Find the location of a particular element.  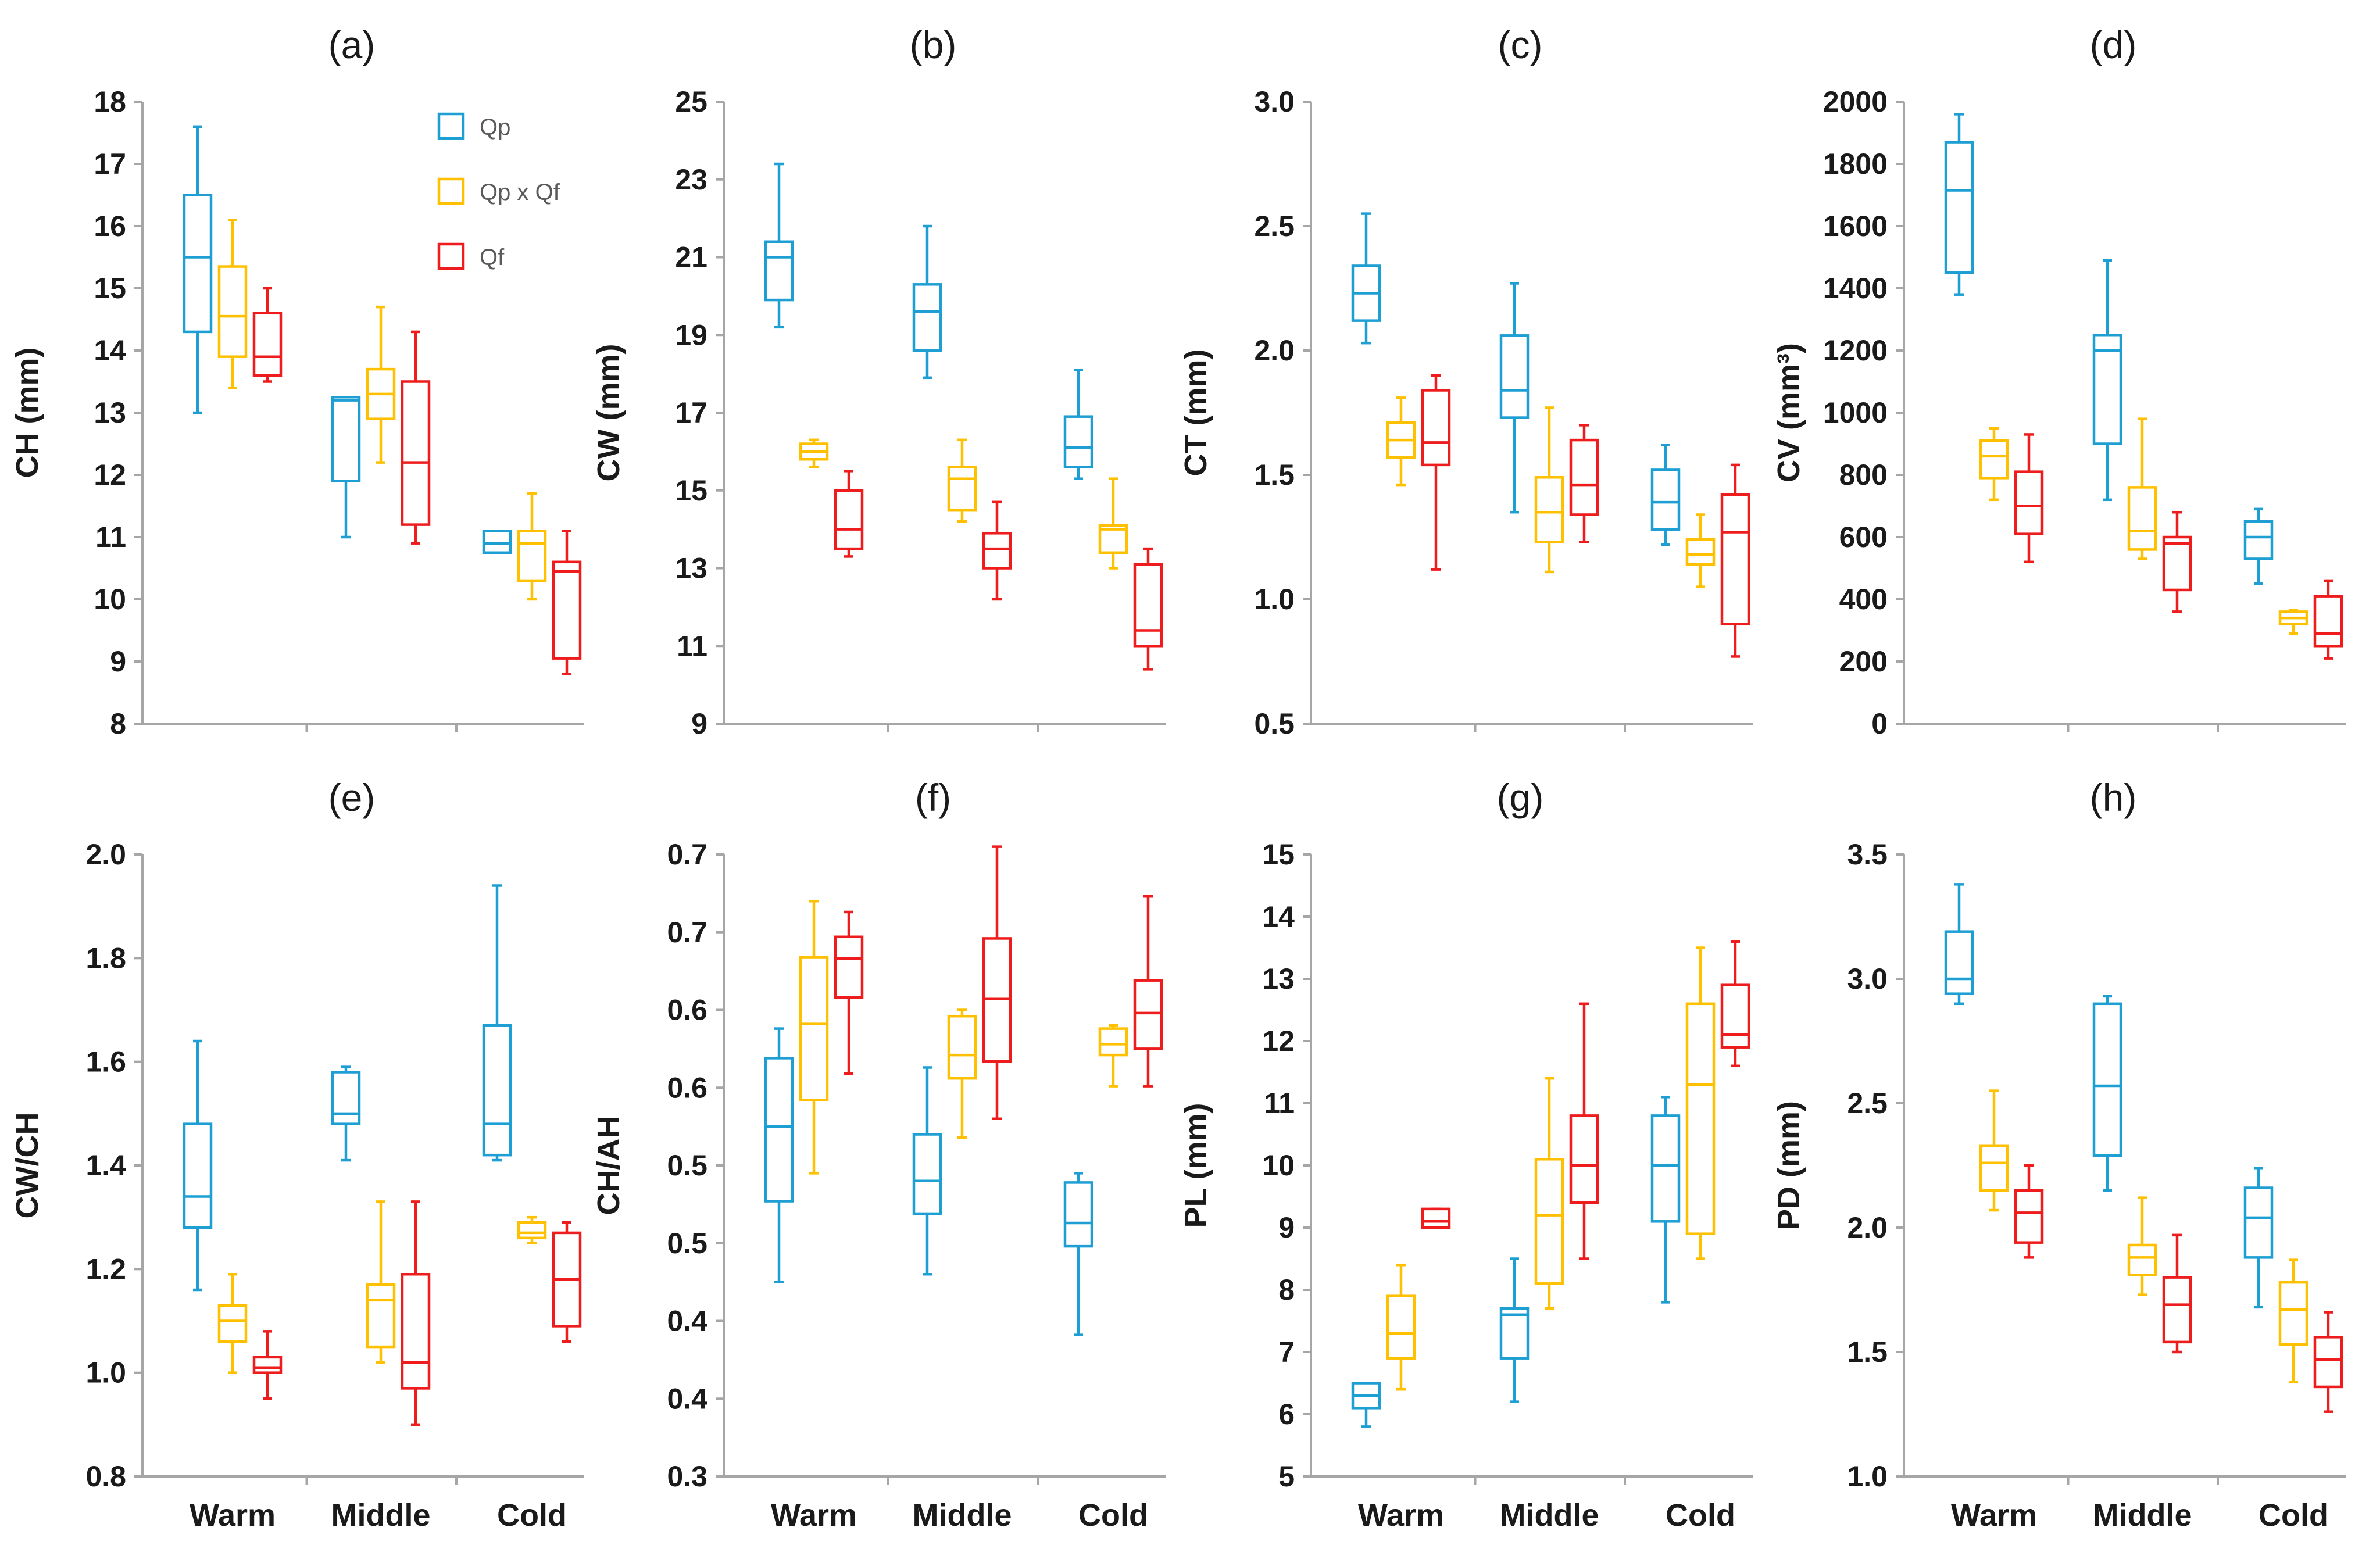

y-tick-label: 1400 is located at coordinates (1856, 288).